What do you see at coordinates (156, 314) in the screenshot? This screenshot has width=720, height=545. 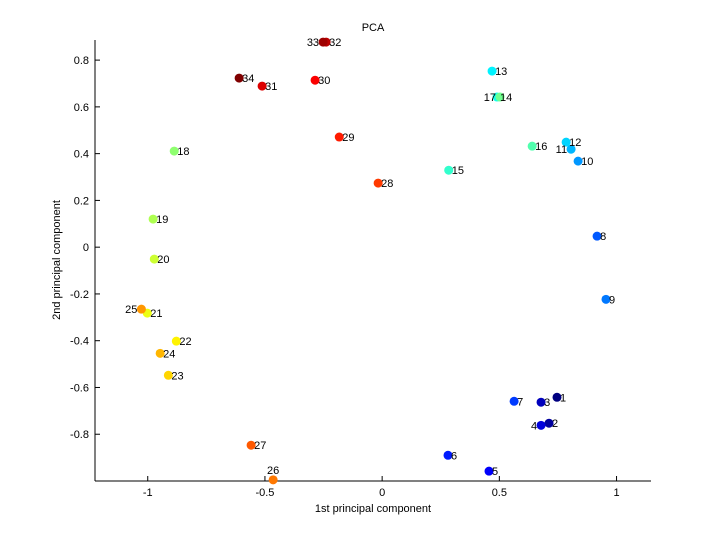 I see `data-point-label: 21` at bounding box center [156, 314].